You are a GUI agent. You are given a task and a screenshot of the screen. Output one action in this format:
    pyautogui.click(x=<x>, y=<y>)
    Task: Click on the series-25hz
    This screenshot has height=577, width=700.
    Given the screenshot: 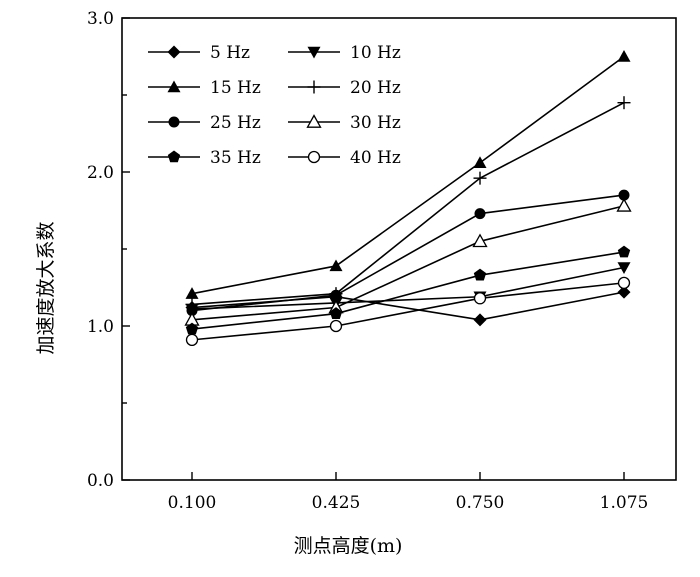 What is the action you would take?
    pyautogui.click(x=408, y=253)
    